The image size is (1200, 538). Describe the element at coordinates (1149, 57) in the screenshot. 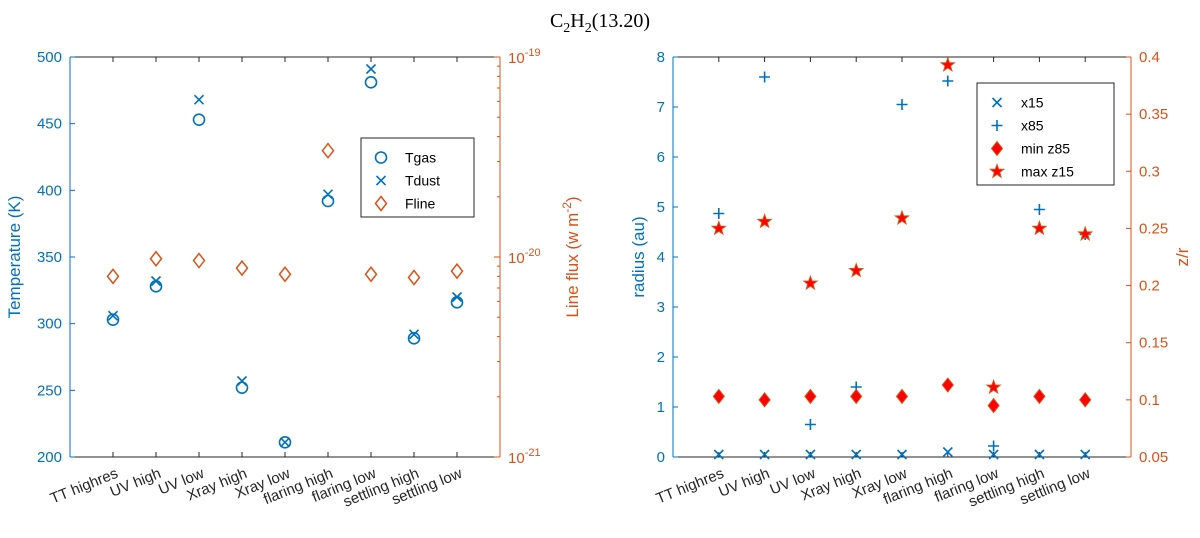

I see `right-tick-label: 0.4` at that location.